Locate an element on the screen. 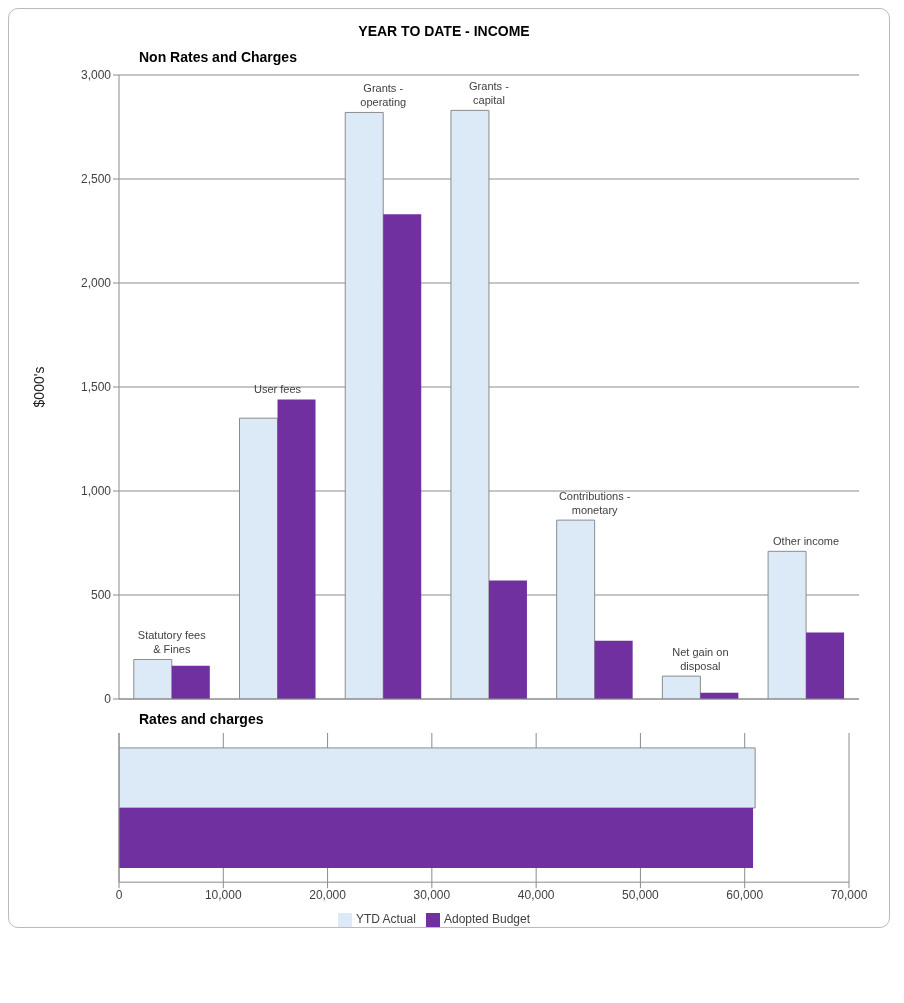 This screenshot has width=904, height=1003. x-tick-label: 0 is located at coordinates (119, 894).